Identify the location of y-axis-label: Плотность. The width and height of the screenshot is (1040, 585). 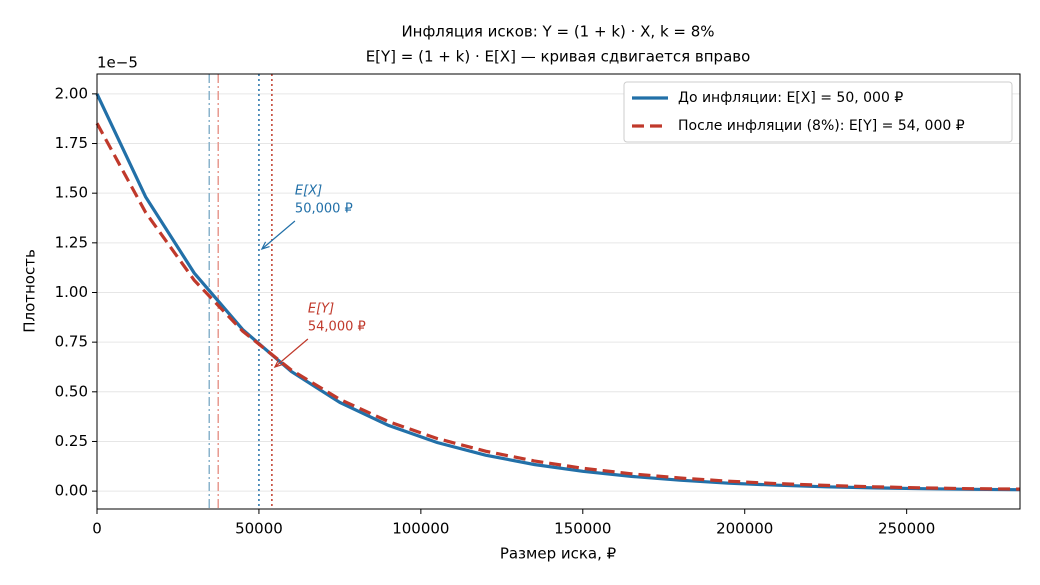
(30, 291).